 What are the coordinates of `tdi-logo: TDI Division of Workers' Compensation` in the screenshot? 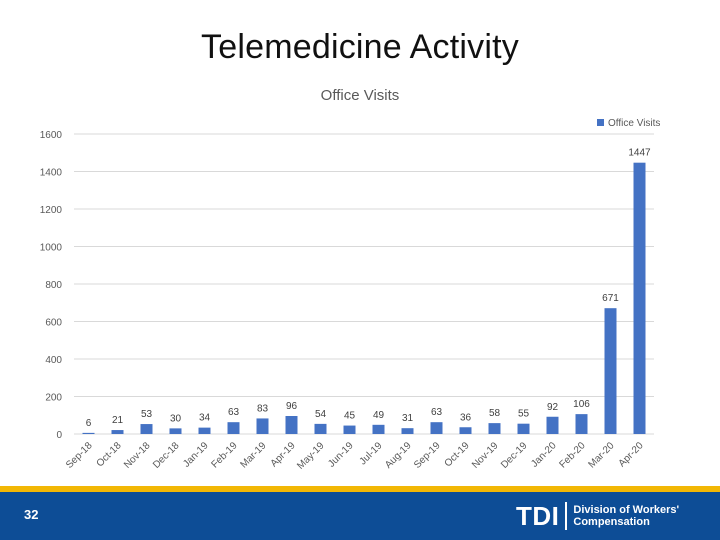 It's located at (597, 516).